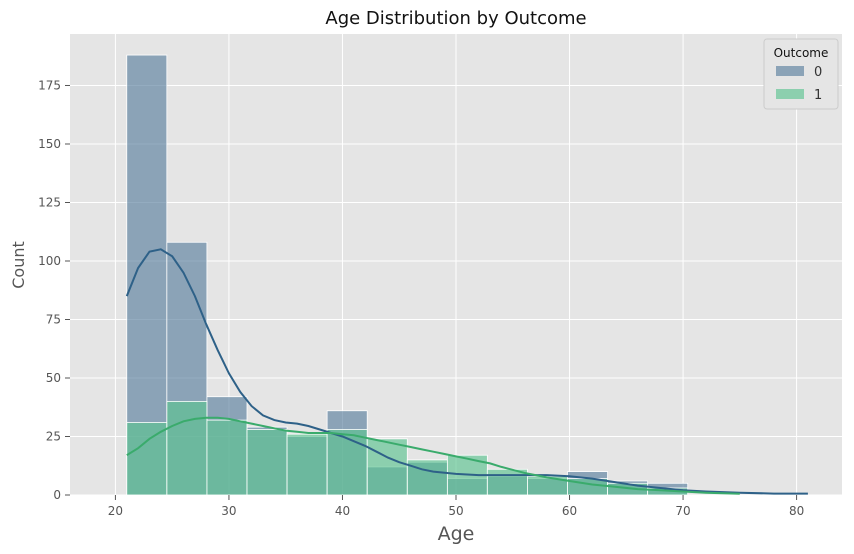 The width and height of the screenshot is (854, 554). Describe the element at coordinates (49, 144) in the screenshot. I see `y-tick-label: 150` at that location.